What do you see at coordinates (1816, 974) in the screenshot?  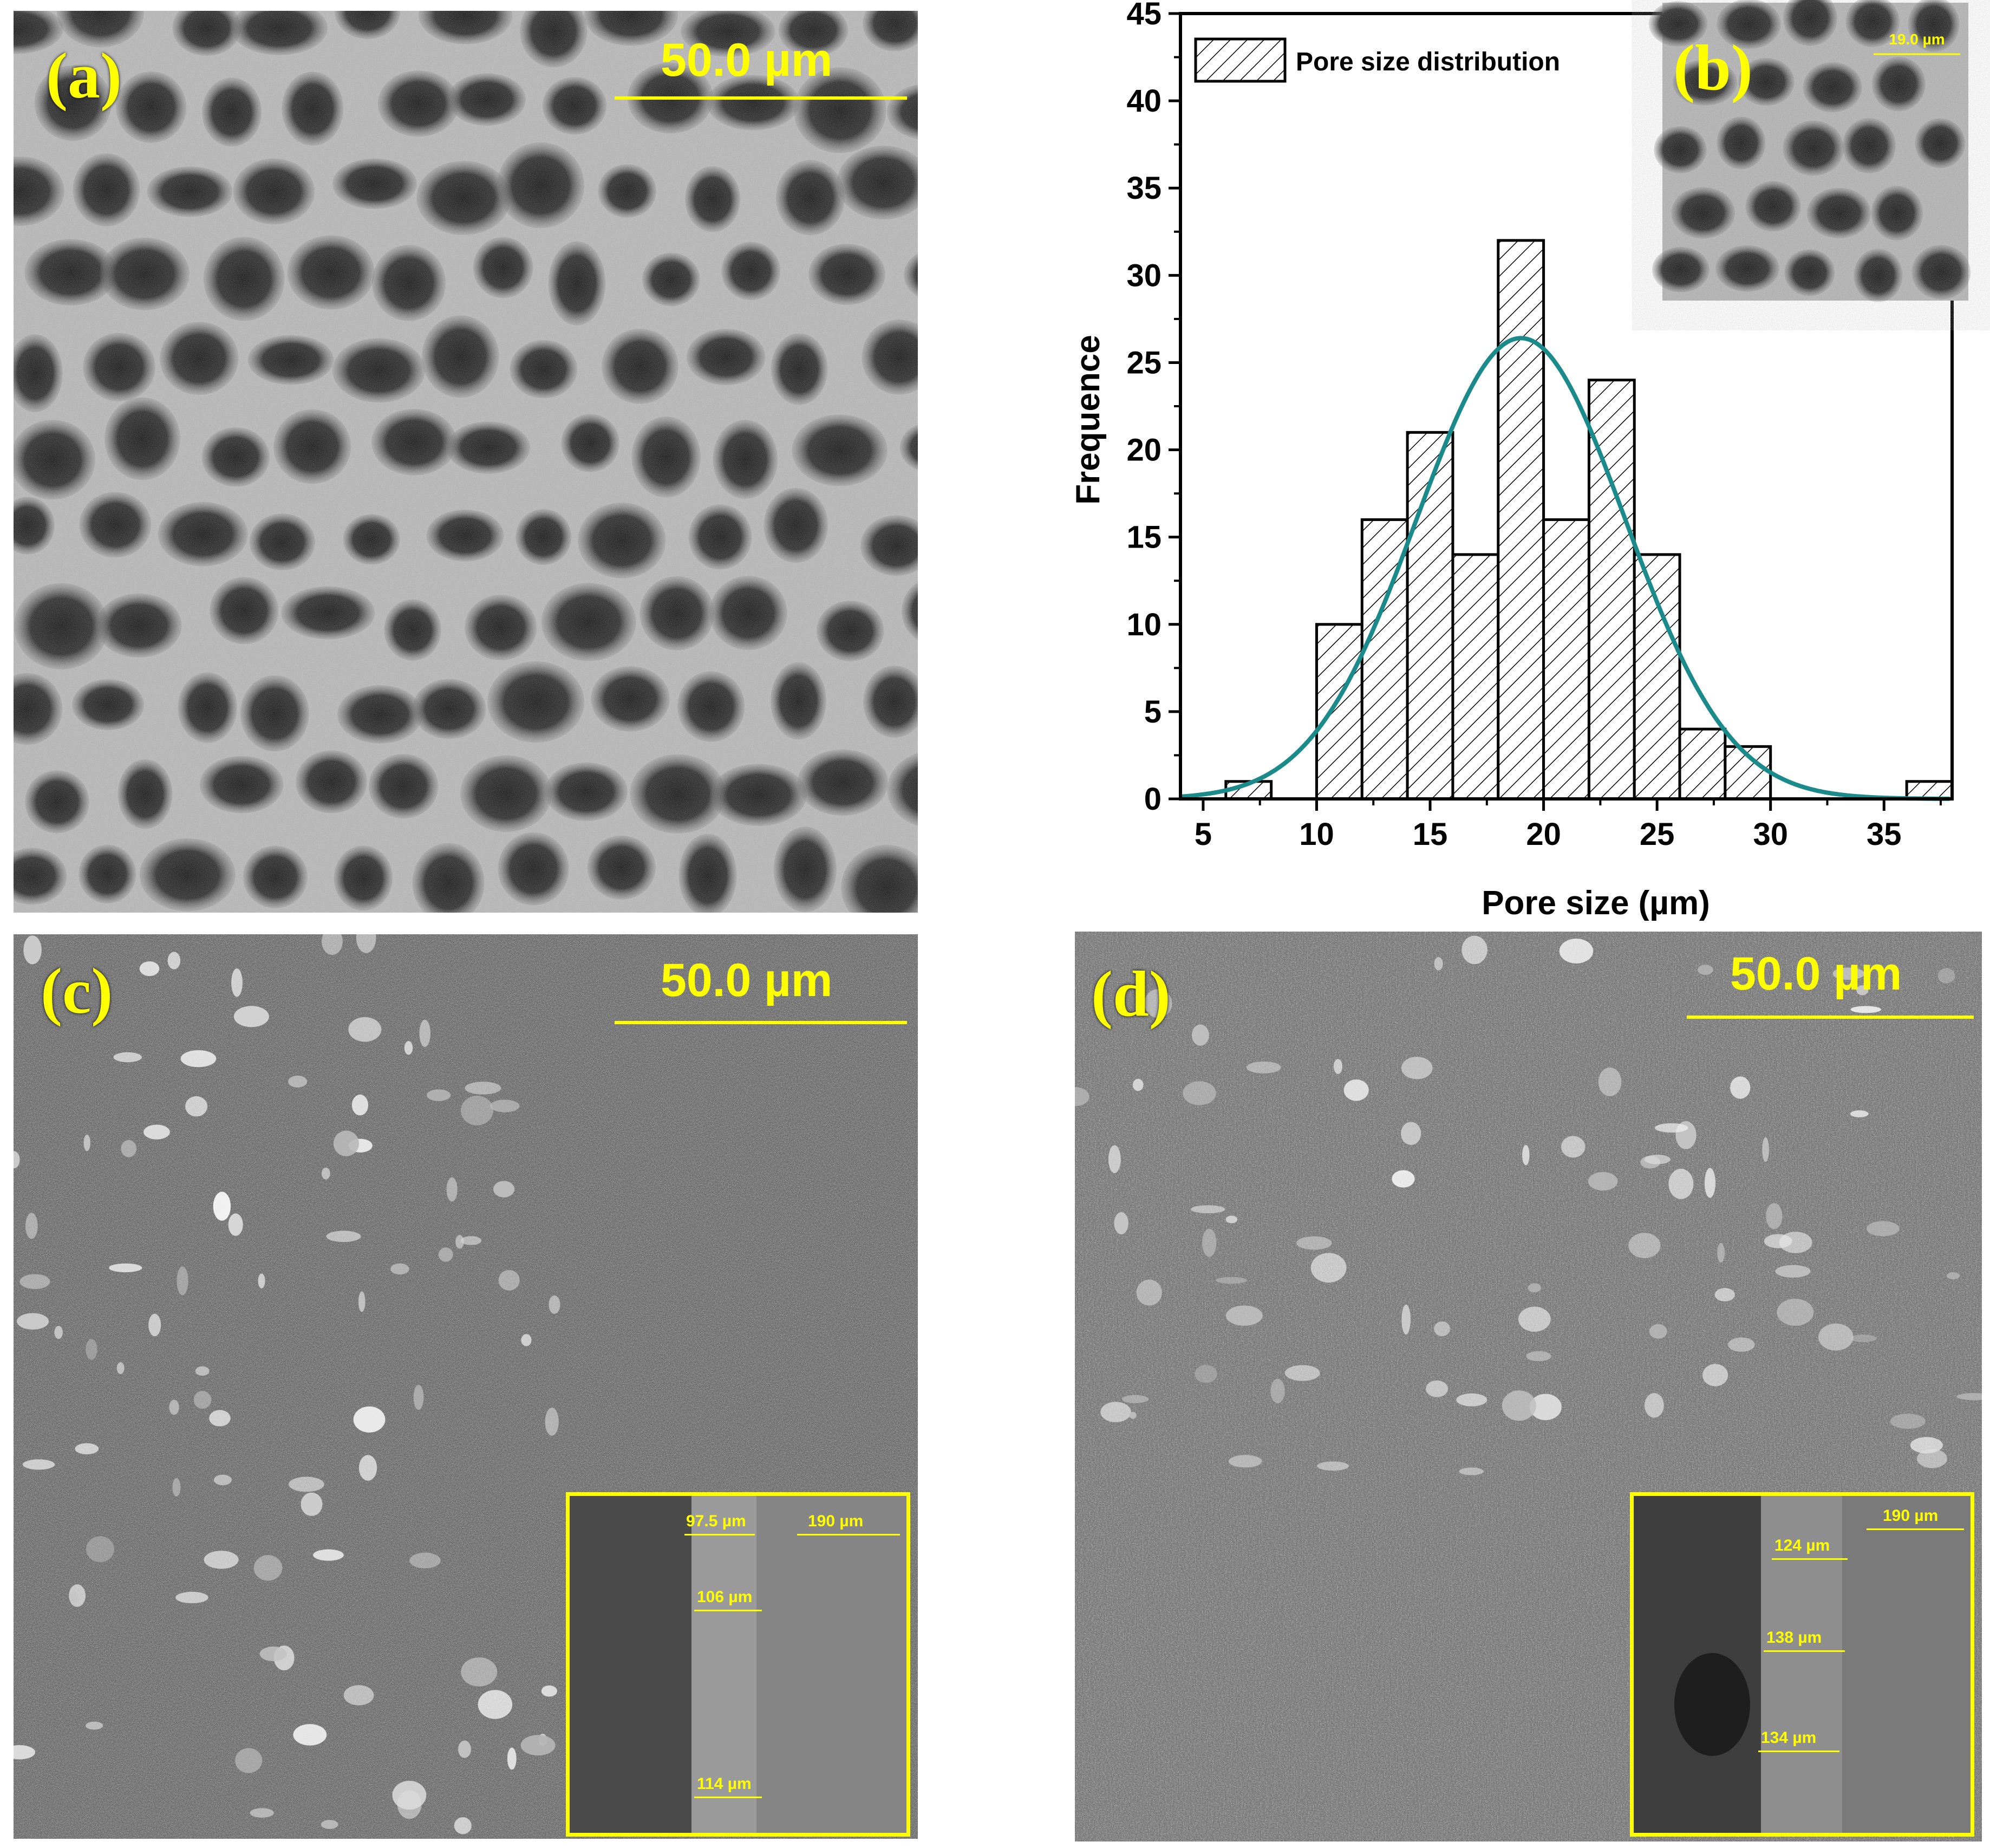 I see `scale-bar-label-d: 50.0 µm` at bounding box center [1816, 974].